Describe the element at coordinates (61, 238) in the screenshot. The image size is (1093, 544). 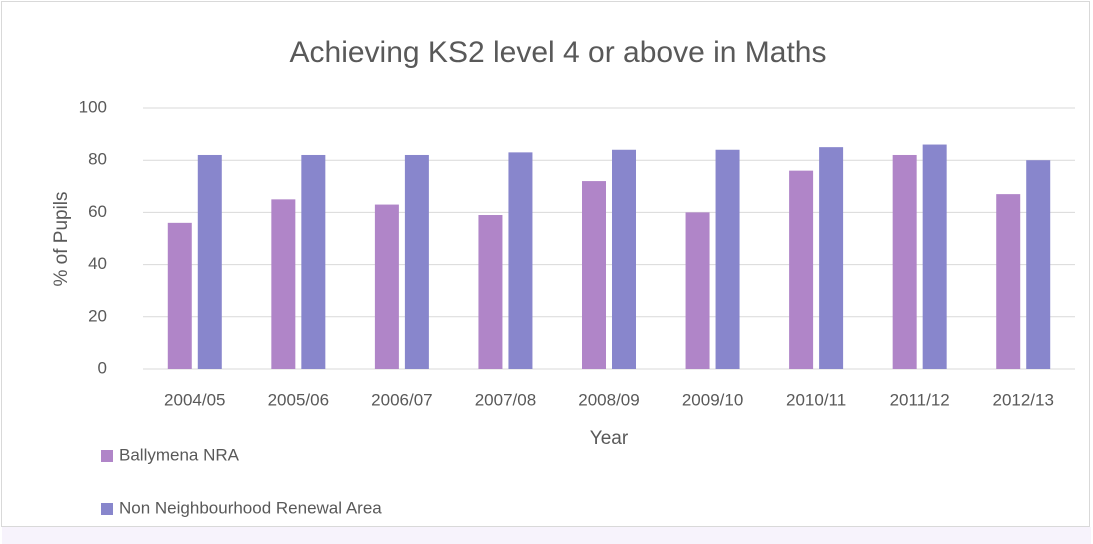
I see `y-axis-label: % of Pupils` at that location.